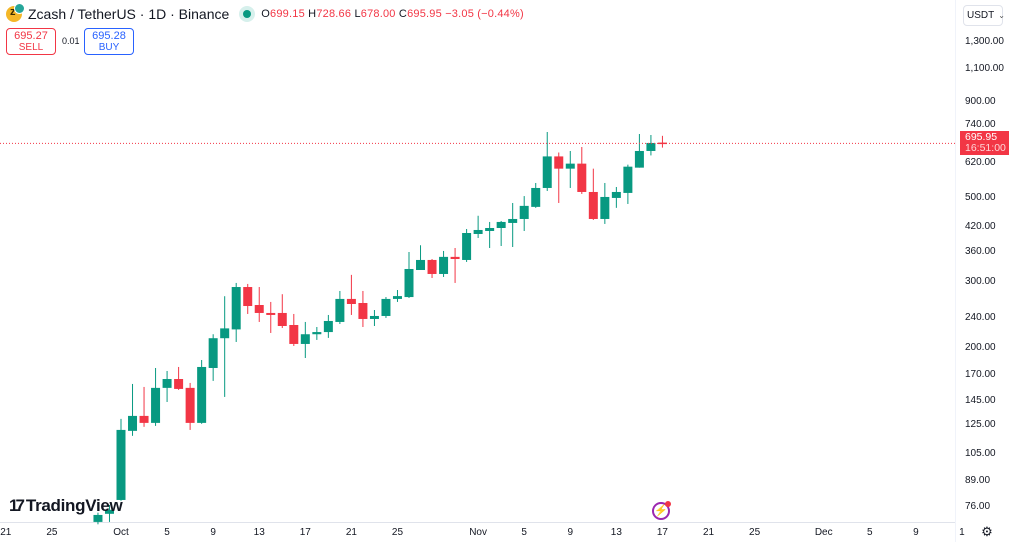 The width and height of the screenshot is (1010, 542). I want to click on time-tick-label: 21, so click(6, 532).